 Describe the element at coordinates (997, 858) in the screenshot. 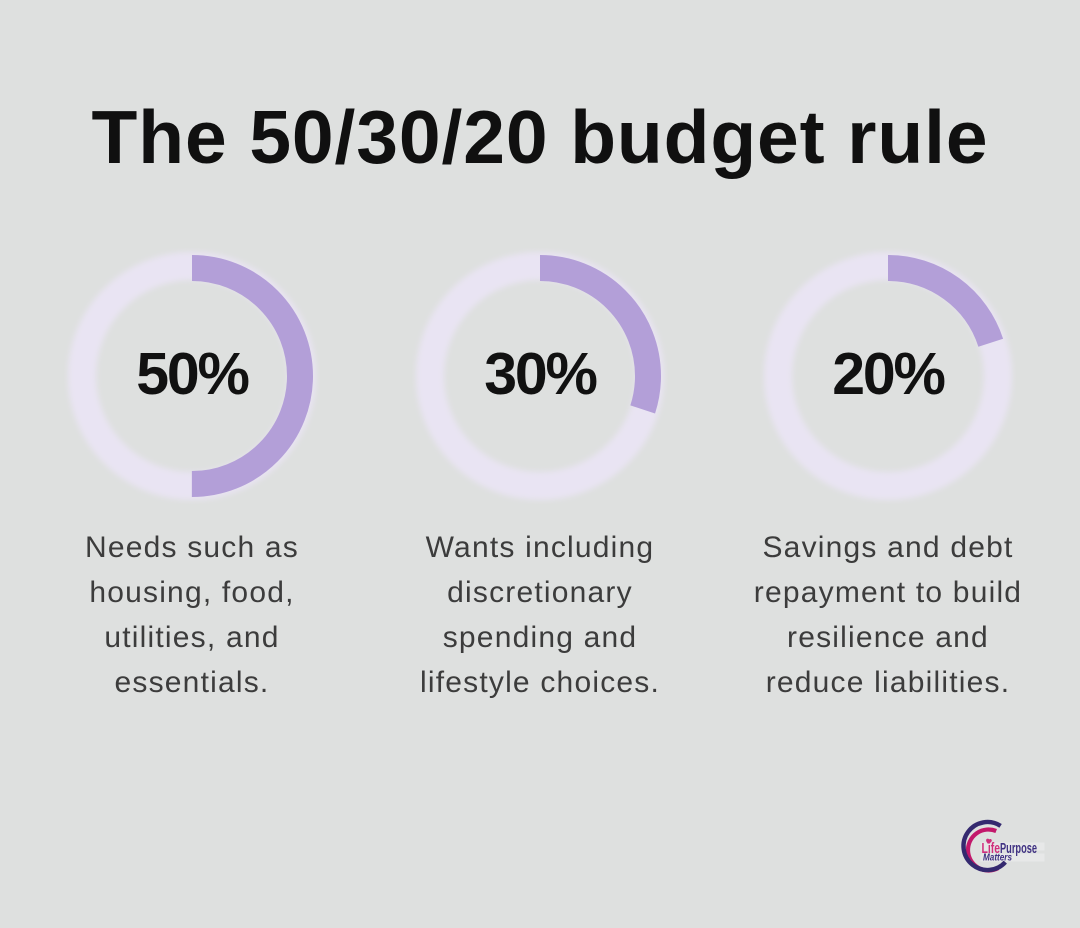

I see `svg-text: Matters` at that location.